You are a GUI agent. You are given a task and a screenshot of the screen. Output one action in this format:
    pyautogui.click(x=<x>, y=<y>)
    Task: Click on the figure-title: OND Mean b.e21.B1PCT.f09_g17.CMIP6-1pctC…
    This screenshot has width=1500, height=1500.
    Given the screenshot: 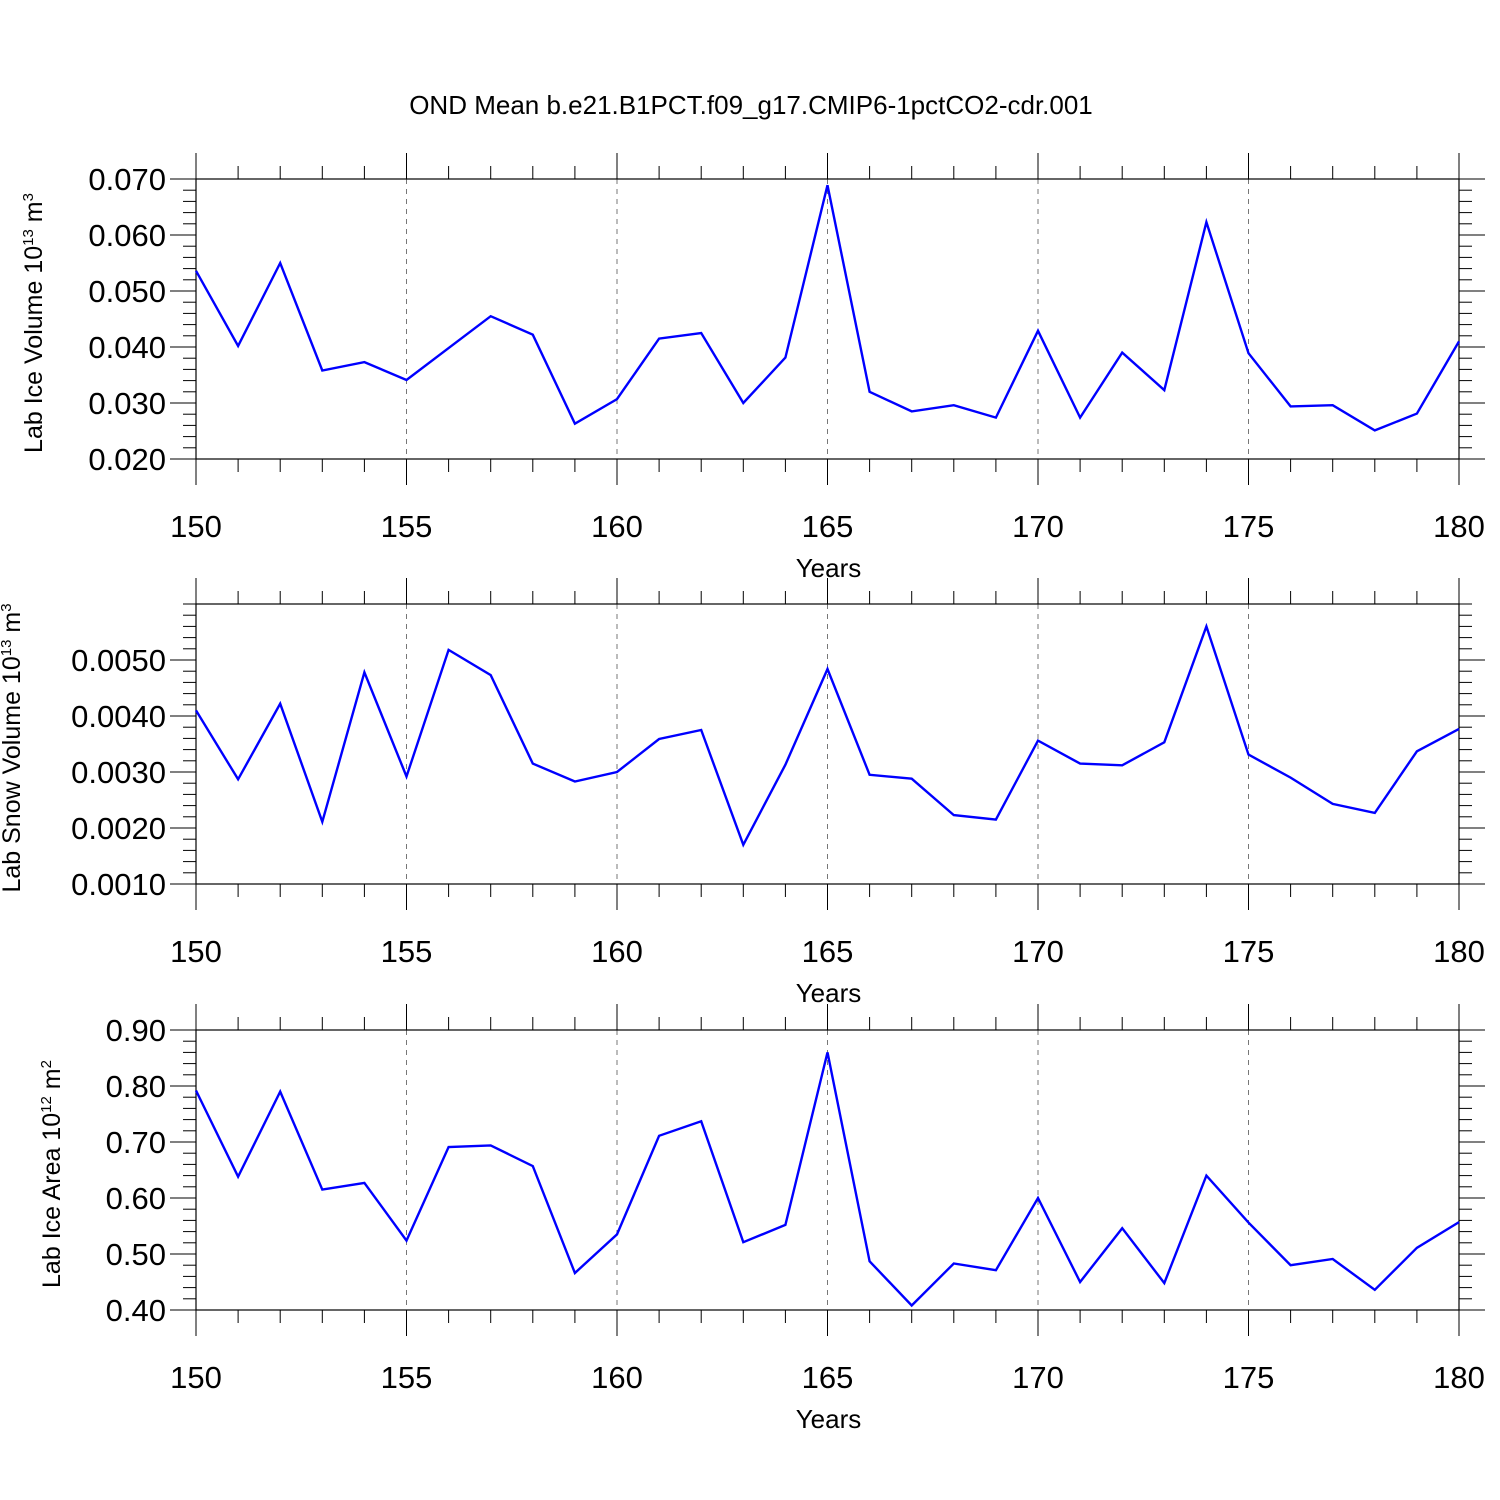 What is the action you would take?
    pyautogui.click(x=751, y=105)
    